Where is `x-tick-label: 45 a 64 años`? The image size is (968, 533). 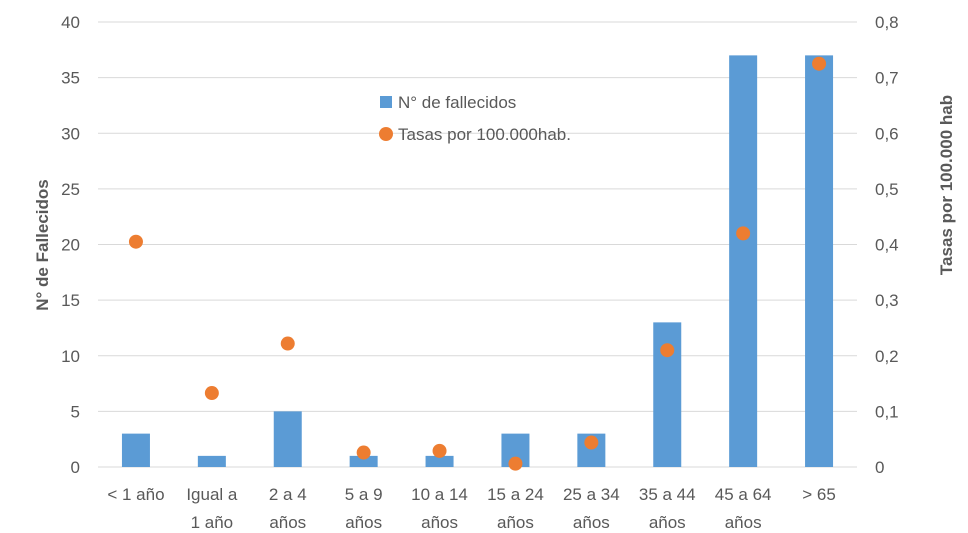
x-tick-label: 45 a 64 años is located at coordinates (743, 508).